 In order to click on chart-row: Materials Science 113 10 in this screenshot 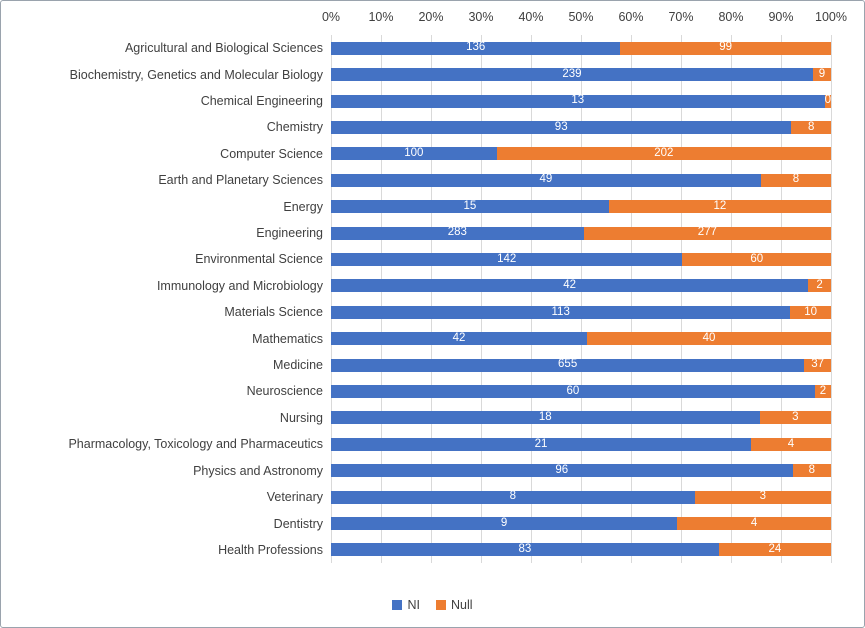, I will do `click(421, 312)`.